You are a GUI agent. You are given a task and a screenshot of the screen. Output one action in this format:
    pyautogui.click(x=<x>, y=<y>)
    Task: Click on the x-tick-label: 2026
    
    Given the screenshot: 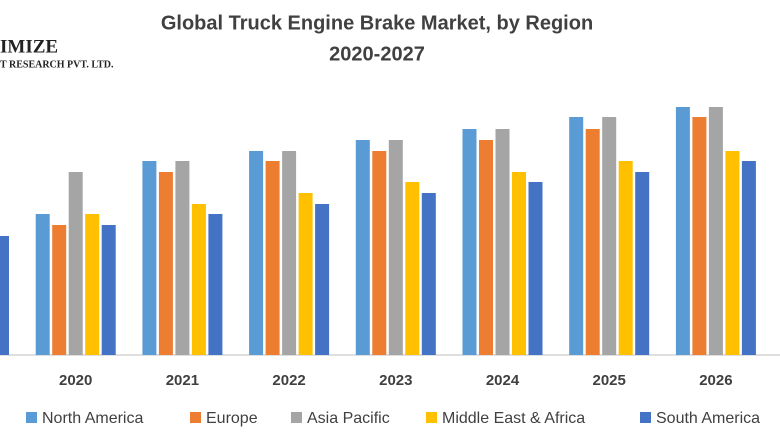 What is the action you would take?
    pyautogui.click(x=715, y=380)
    